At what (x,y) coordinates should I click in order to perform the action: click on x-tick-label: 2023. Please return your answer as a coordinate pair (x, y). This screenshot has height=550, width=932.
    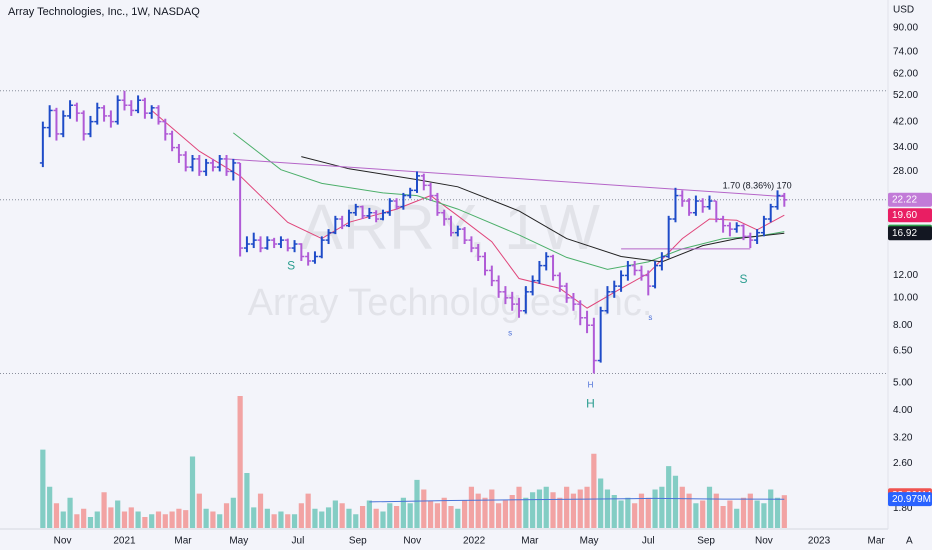
    Looking at the image, I should click on (819, 541).